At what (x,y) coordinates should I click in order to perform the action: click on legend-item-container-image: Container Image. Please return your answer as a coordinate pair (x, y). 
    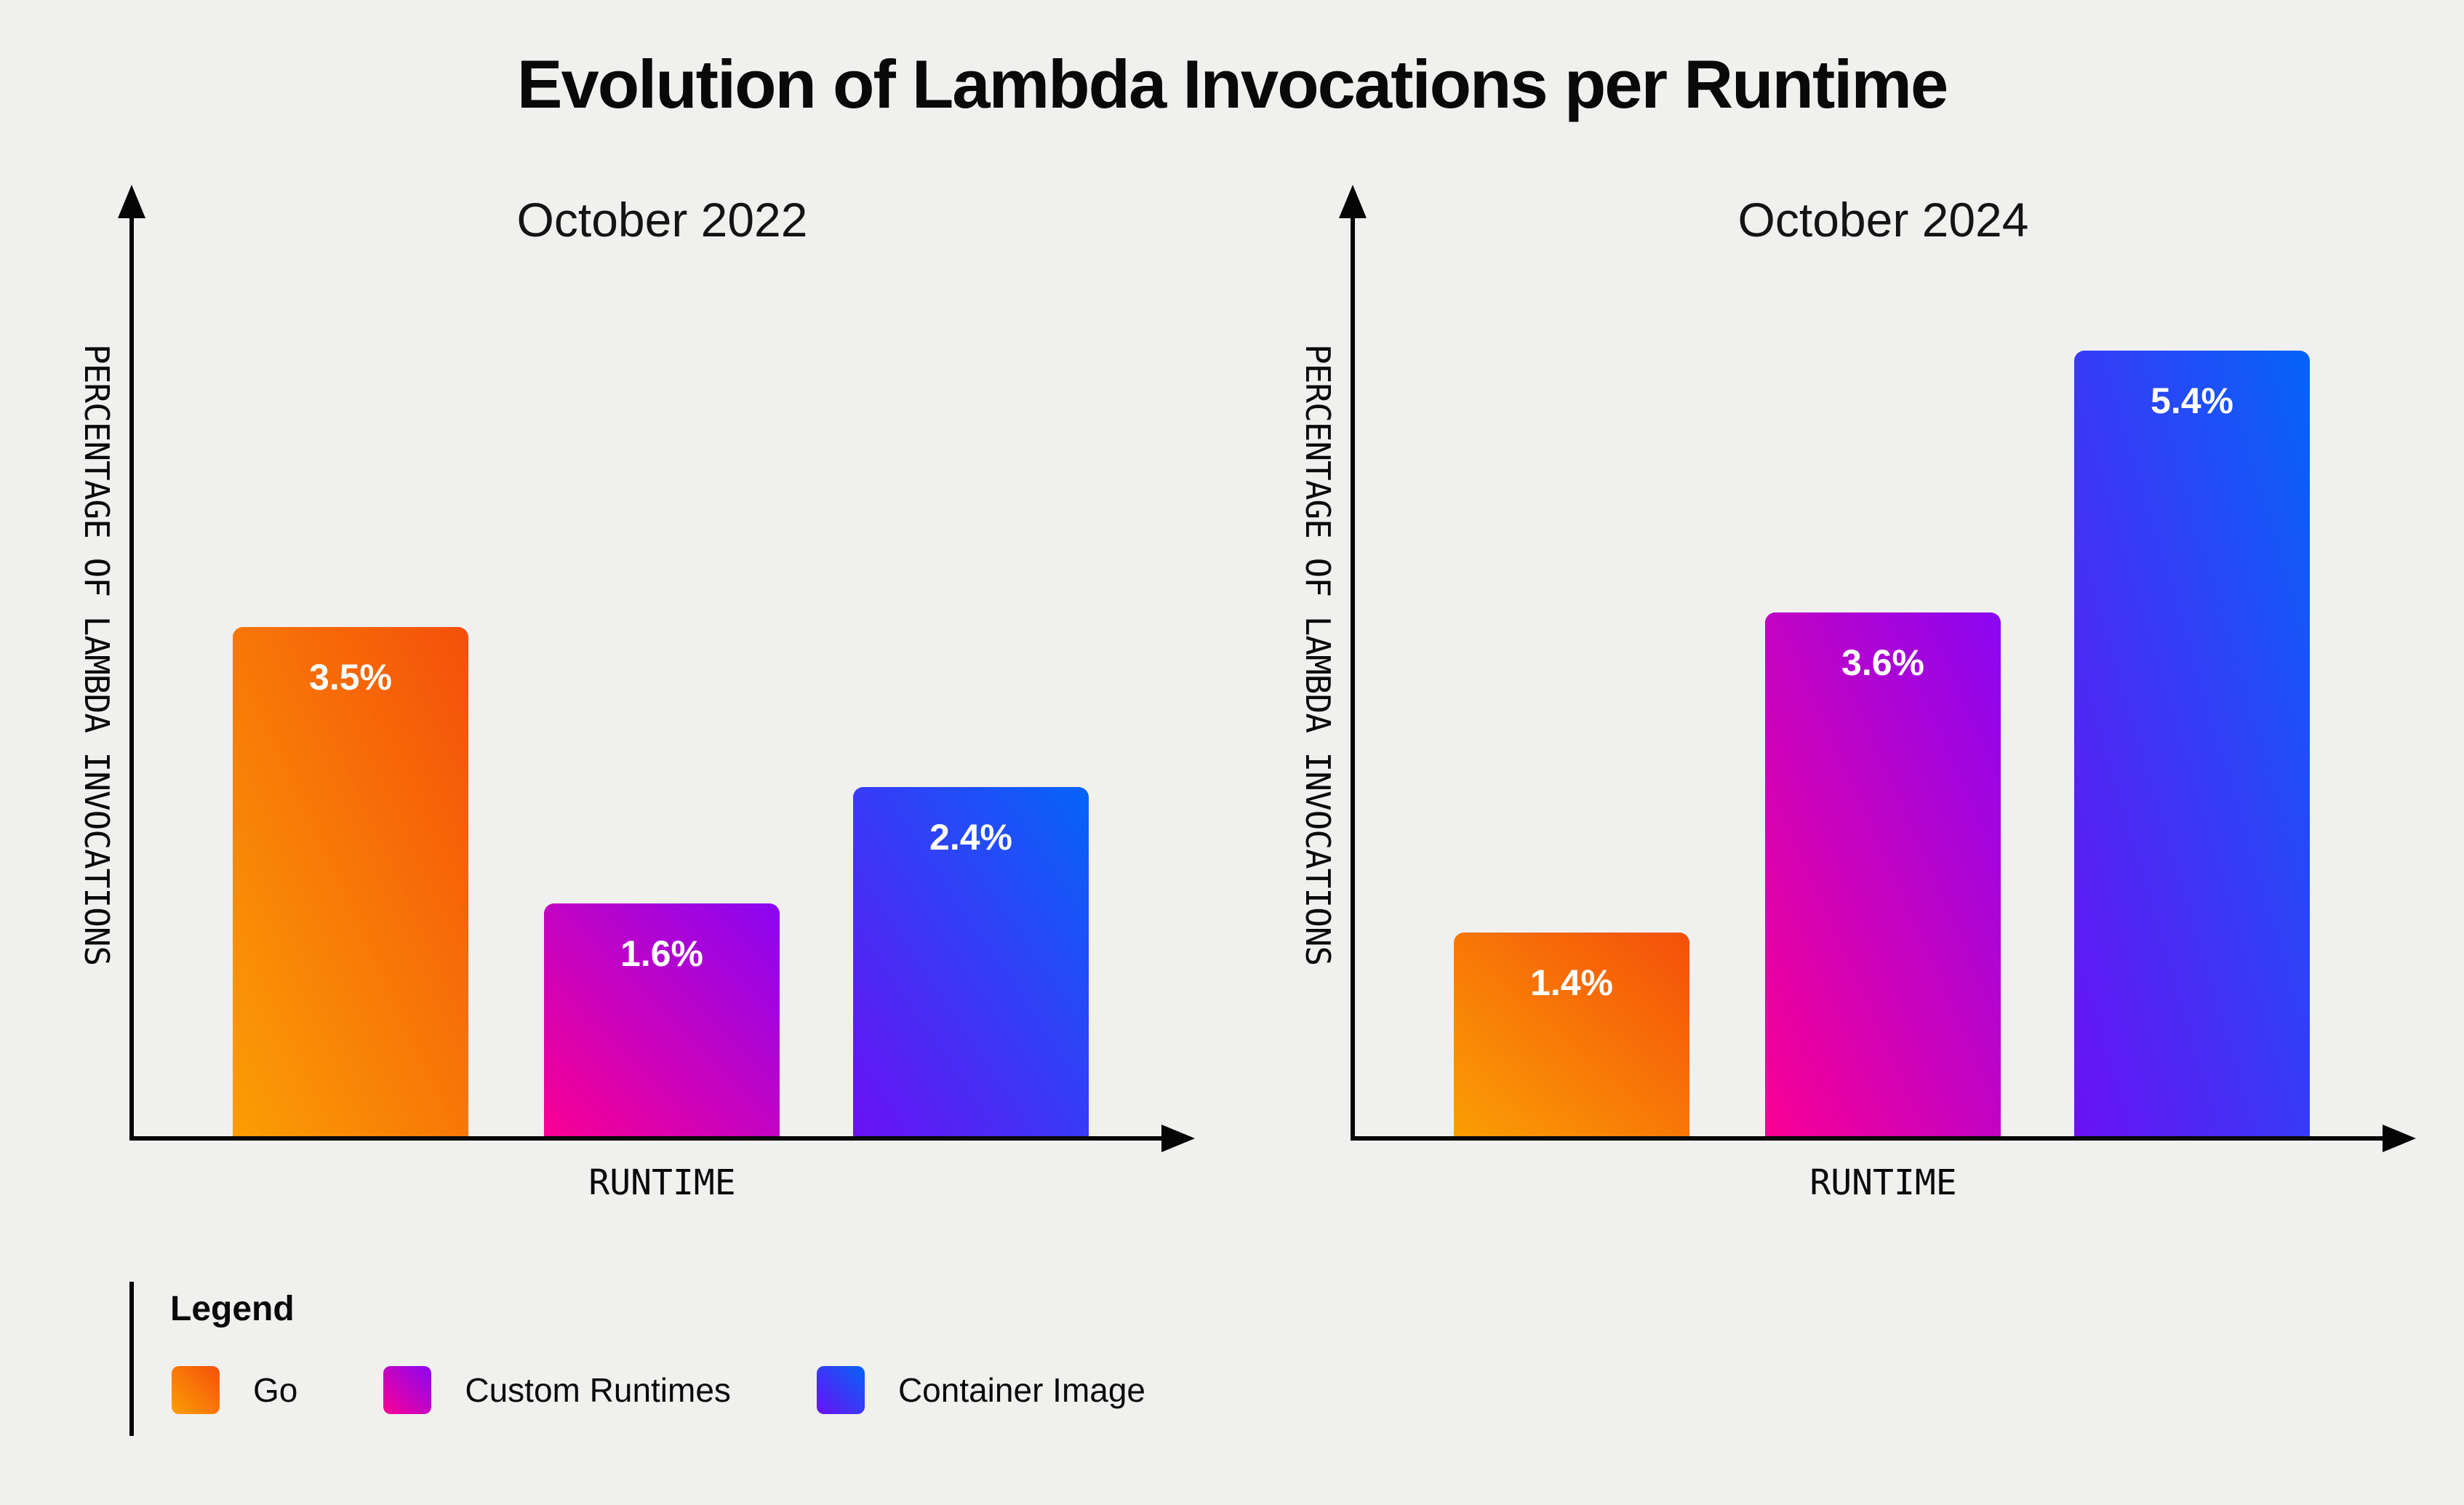
    Looking at the image, I should click on (981, 1390).